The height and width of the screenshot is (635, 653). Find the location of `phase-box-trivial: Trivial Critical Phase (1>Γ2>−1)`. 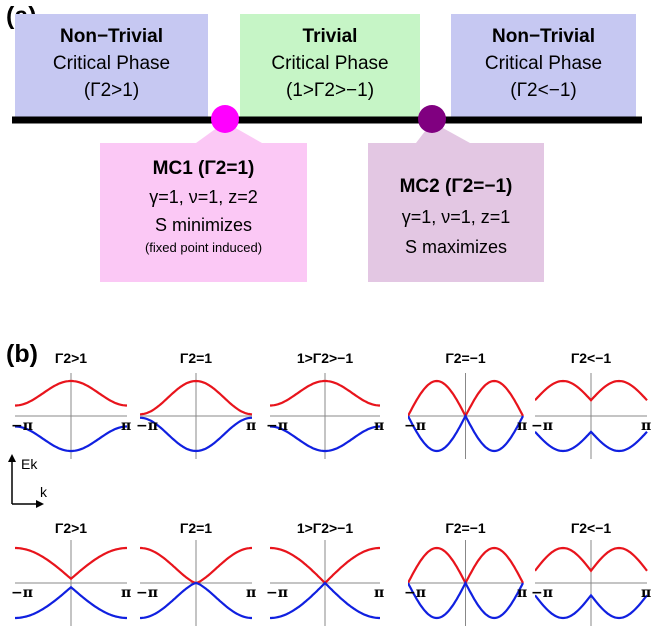

phase-box-trivial: Trivial Critical Phase (1>Γ2>−1) is located at coordinates (330, 65).